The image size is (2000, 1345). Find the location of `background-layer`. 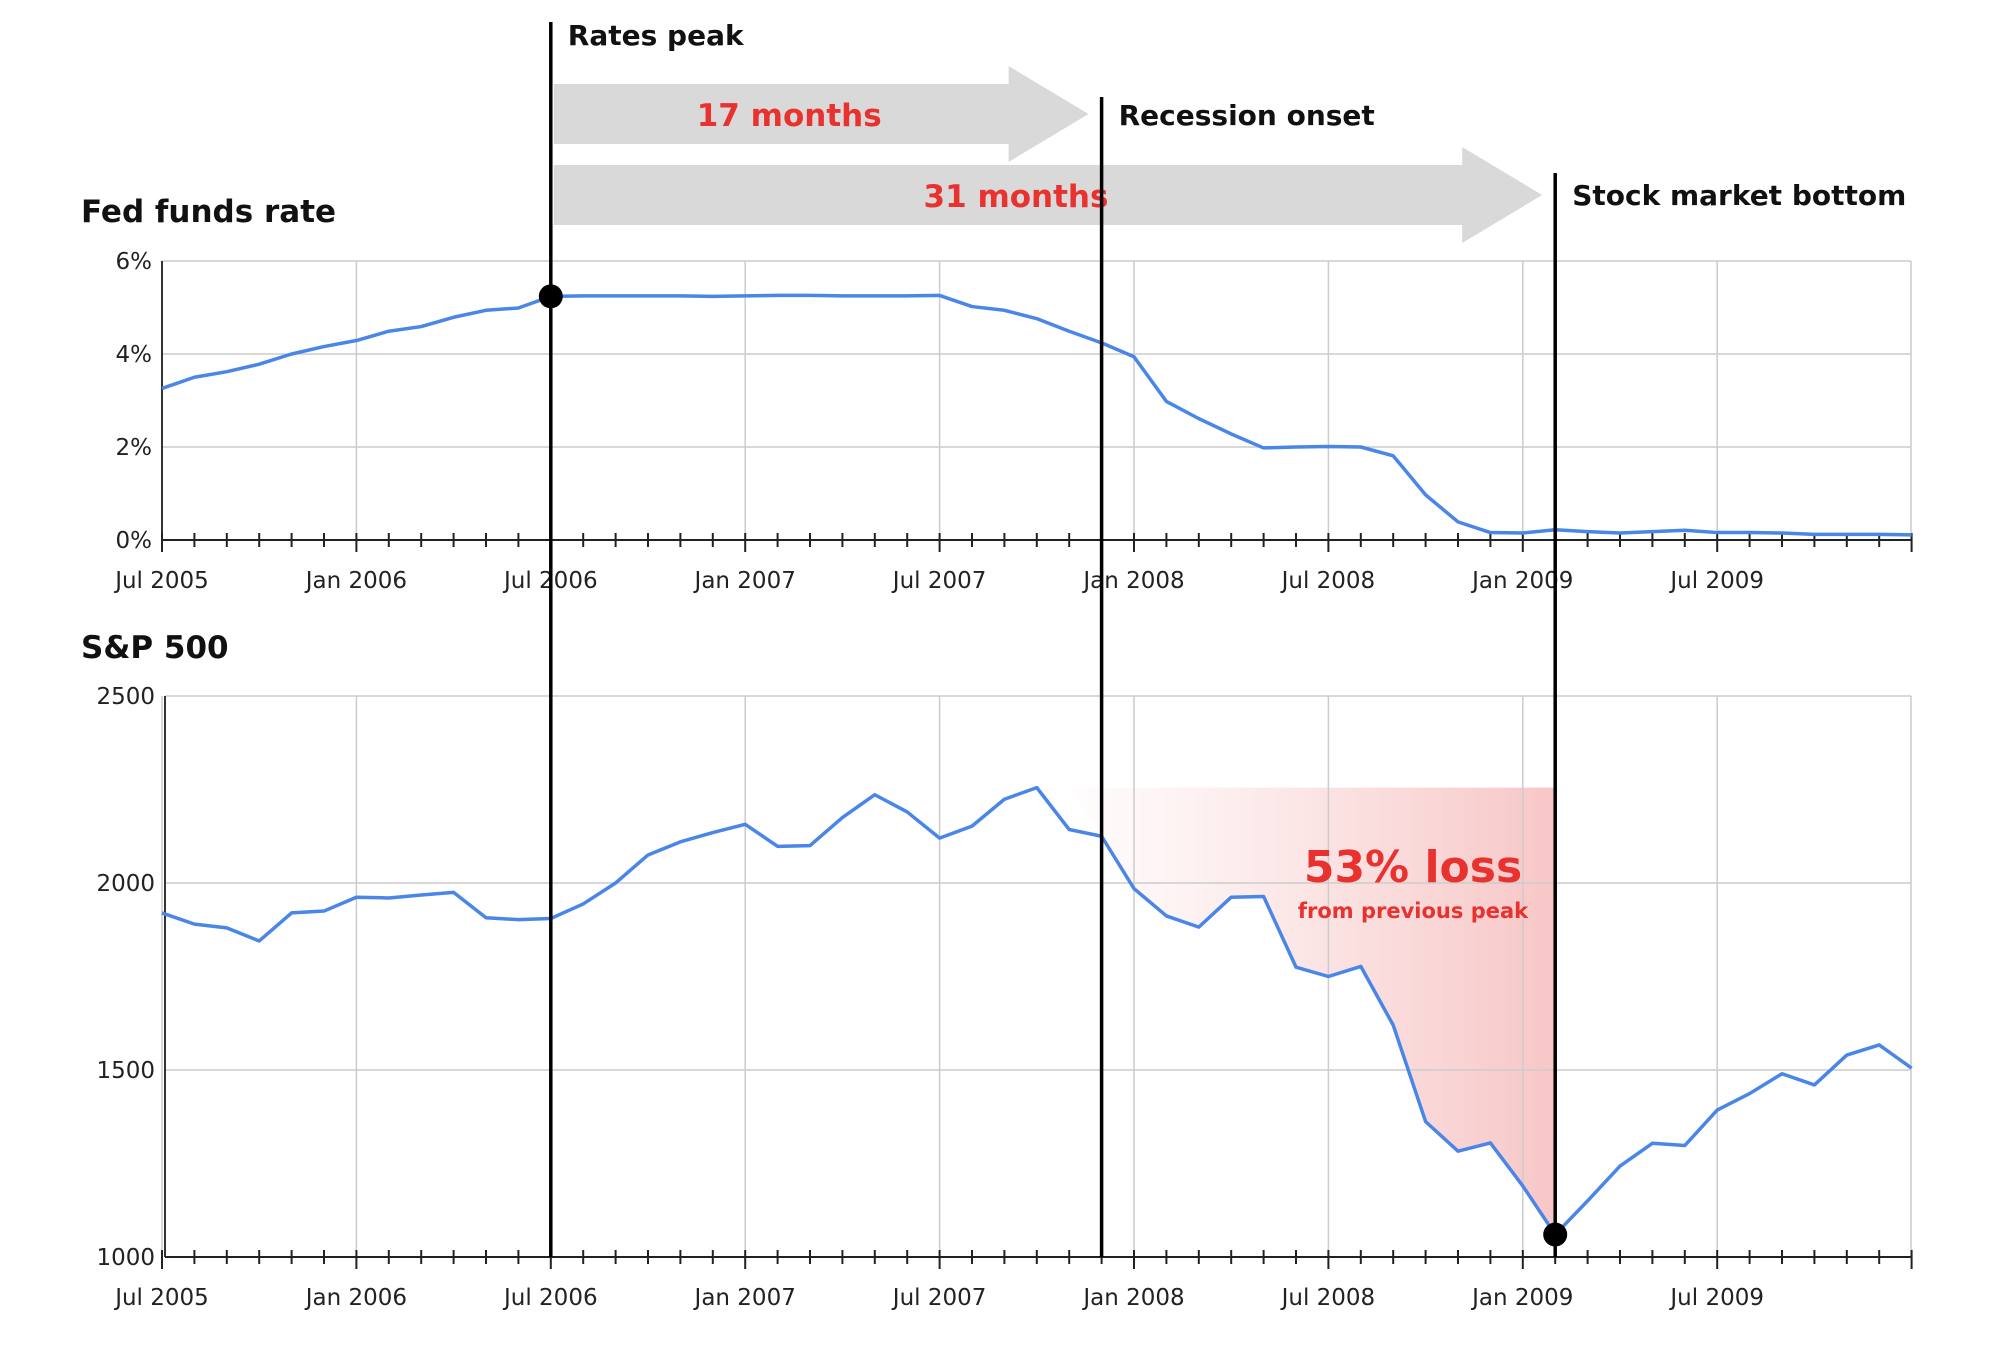

background-layer is located at coordinates (1312, 1011).